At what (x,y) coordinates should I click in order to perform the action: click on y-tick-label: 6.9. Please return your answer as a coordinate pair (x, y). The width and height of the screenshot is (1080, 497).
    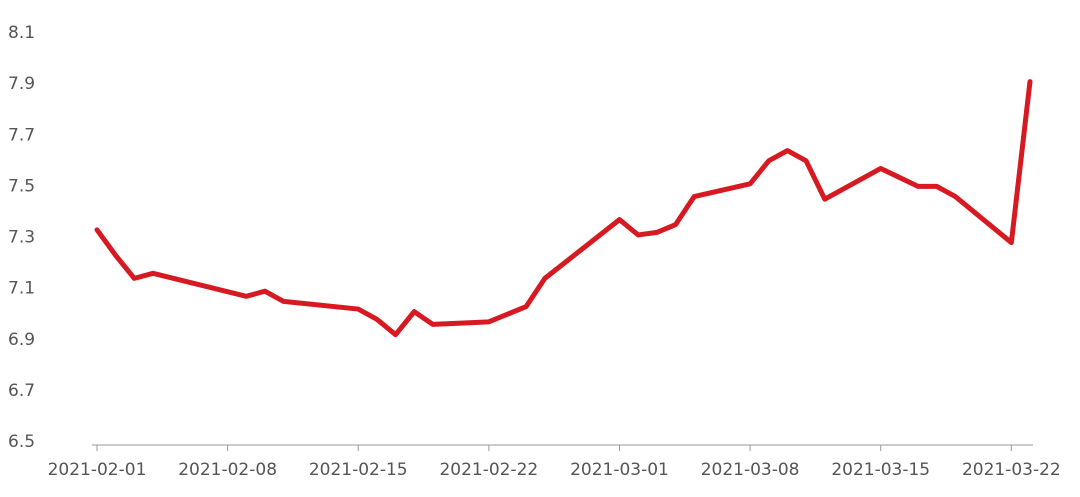
    Looking at the image, I should click on (21, 340).